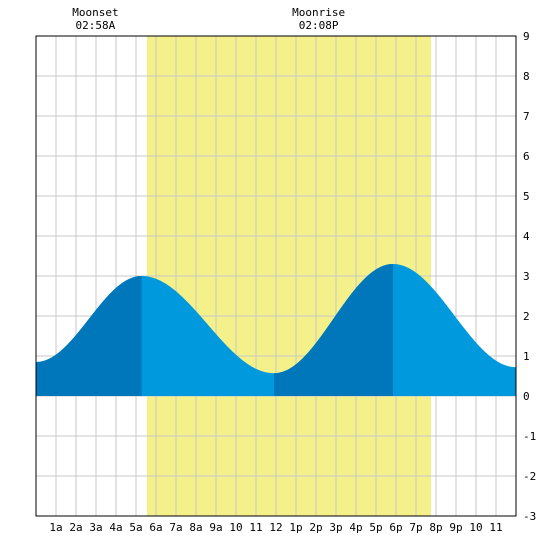  What do you see at coordinates (335, 527) in the screenshot?
I see `x-tick-label: 3p` at bounding box center [335, 527].